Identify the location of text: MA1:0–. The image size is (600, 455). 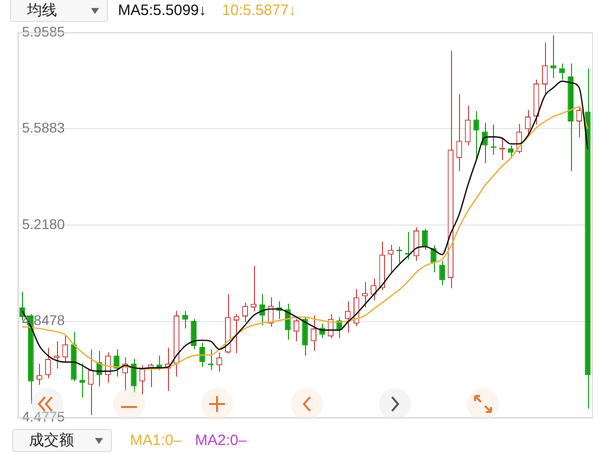
(156, 441).